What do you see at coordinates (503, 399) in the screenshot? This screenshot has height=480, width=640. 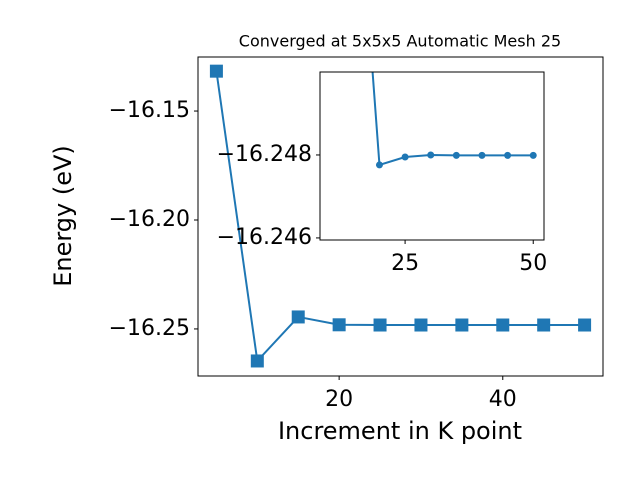 I see `x-tick-label: 40` at bounding box center [503, 399].